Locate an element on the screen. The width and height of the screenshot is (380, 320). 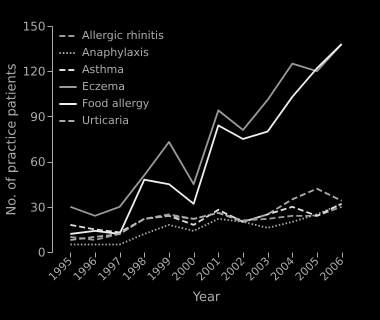
legend-label: Eczema is located at coordinates (103, 86).